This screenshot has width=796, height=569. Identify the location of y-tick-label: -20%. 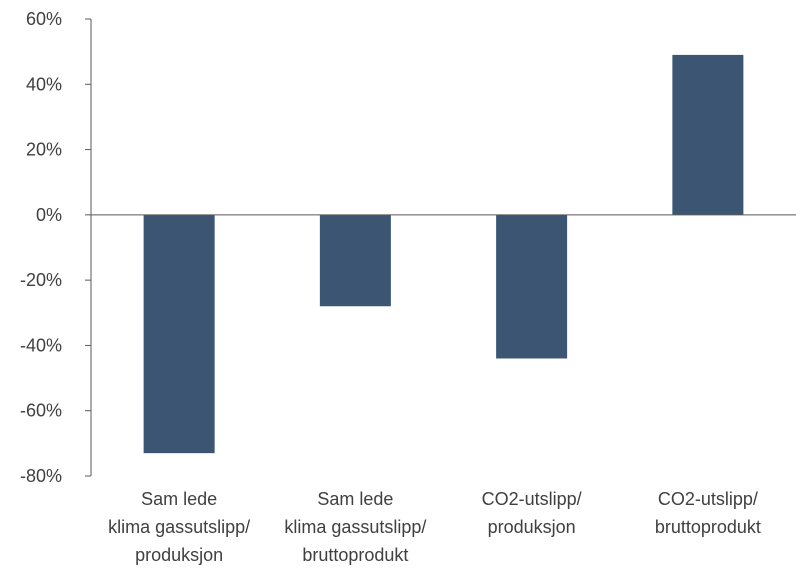
(41, 280).